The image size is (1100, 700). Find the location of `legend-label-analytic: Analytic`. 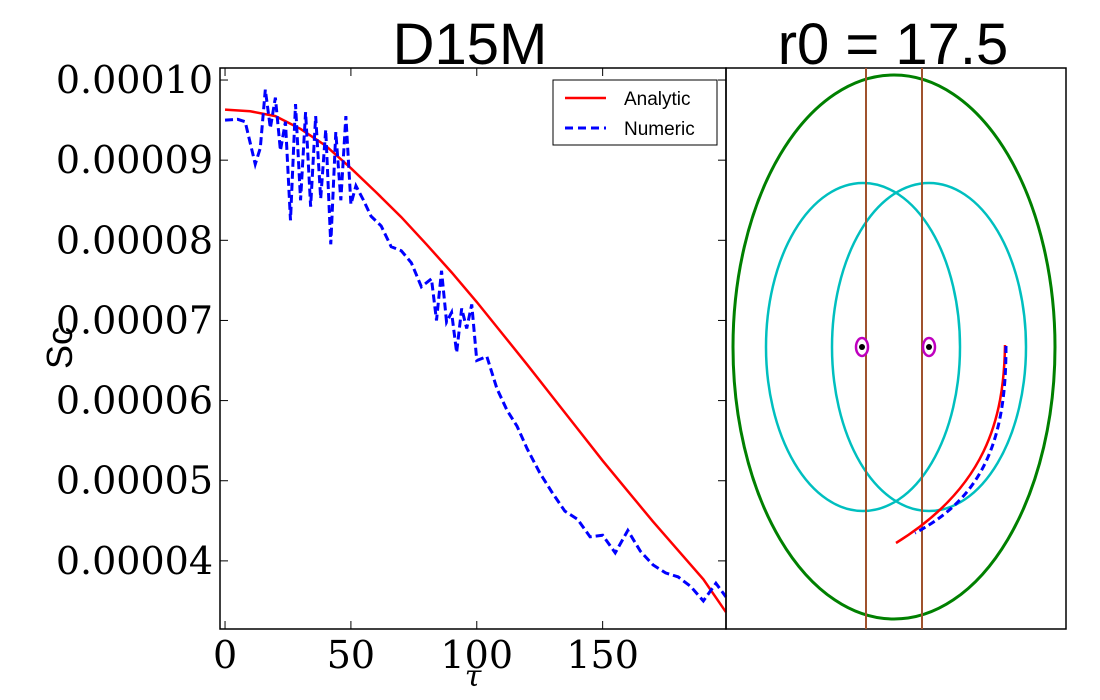

legend-label-analytic: Analytic is located at coordinates (657, 99).